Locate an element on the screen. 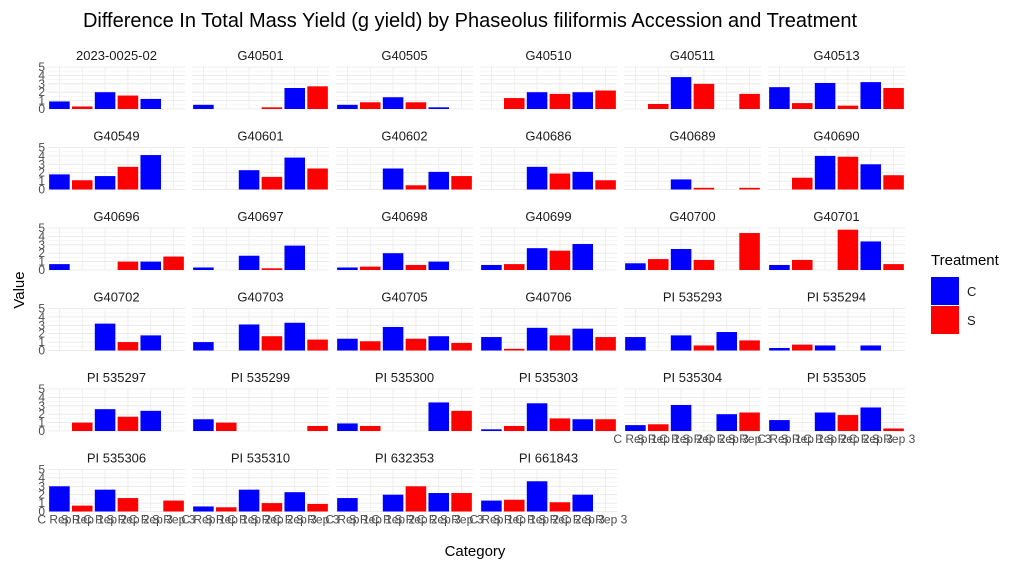 Image resolution: width=1031 pixels, height=570 pixels. legend-swatch is located at coordinates (945, 291).